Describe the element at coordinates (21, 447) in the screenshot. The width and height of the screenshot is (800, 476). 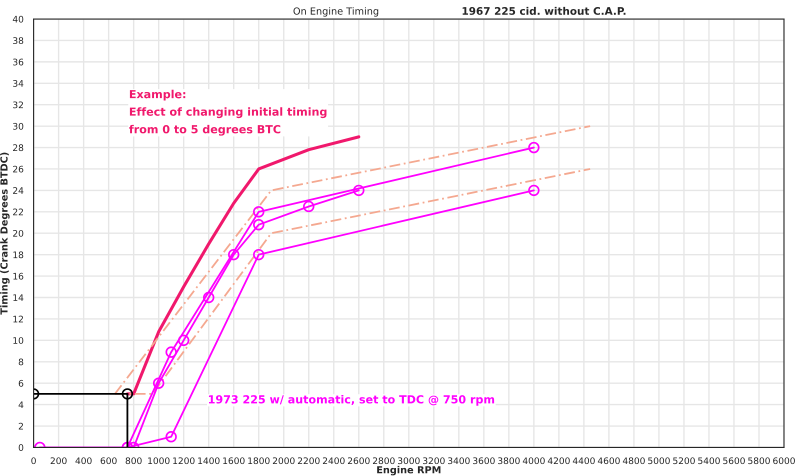
I see `y-tick-label: 0` at that location.